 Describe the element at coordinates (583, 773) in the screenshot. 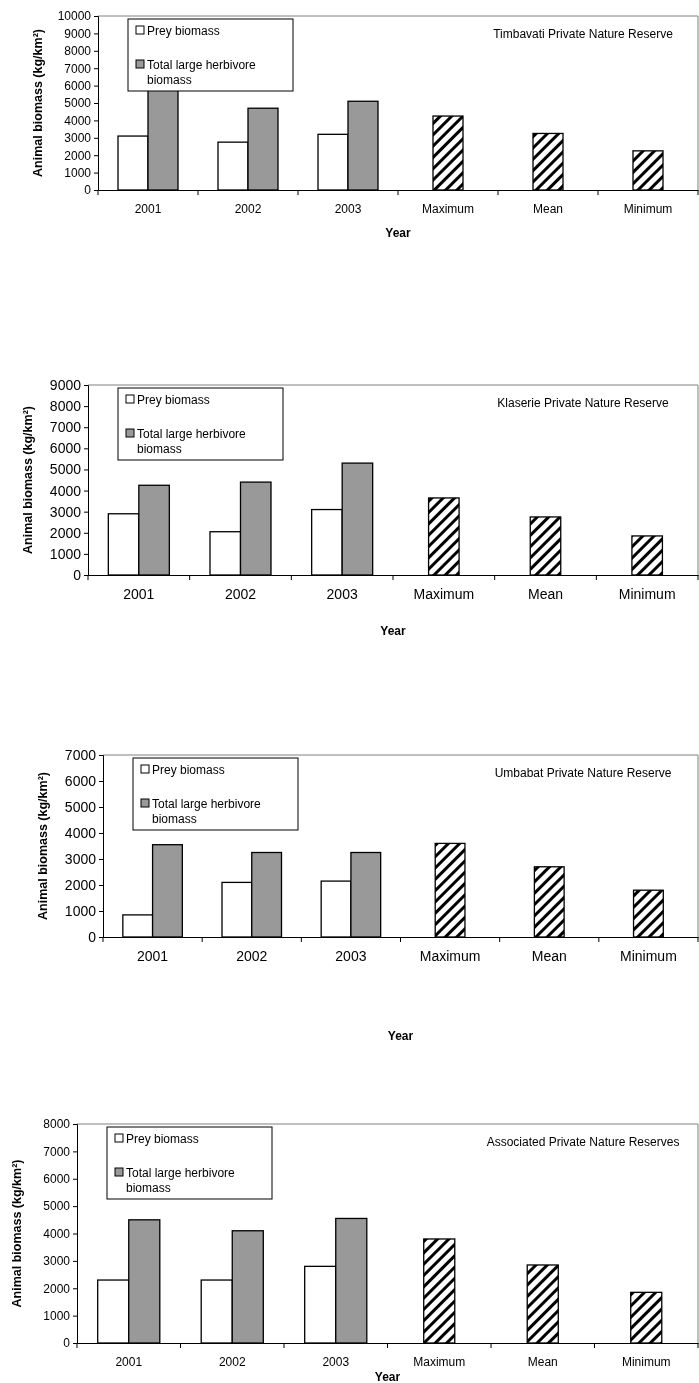

I see `text: Umbabat Private Nature Reserve` at that location.